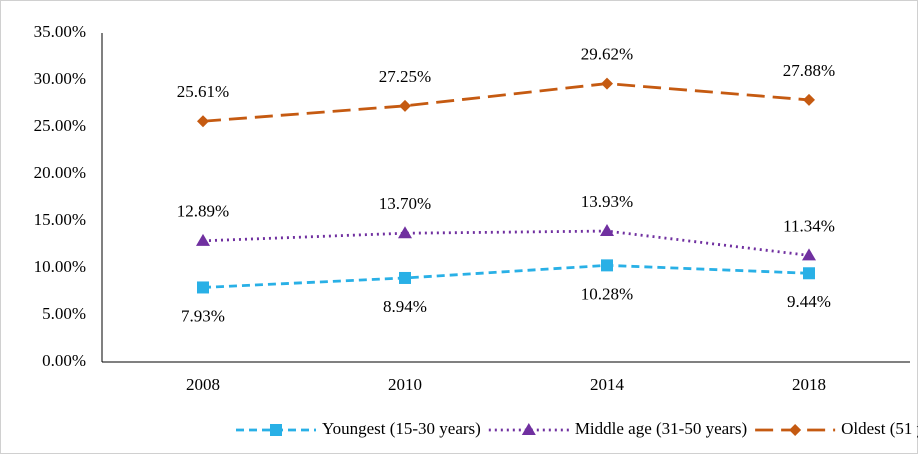  What do you see at coordinates (405, 306) in the screenshot?
I see `data-label: 8.94%` at bounding box center [405, 306].